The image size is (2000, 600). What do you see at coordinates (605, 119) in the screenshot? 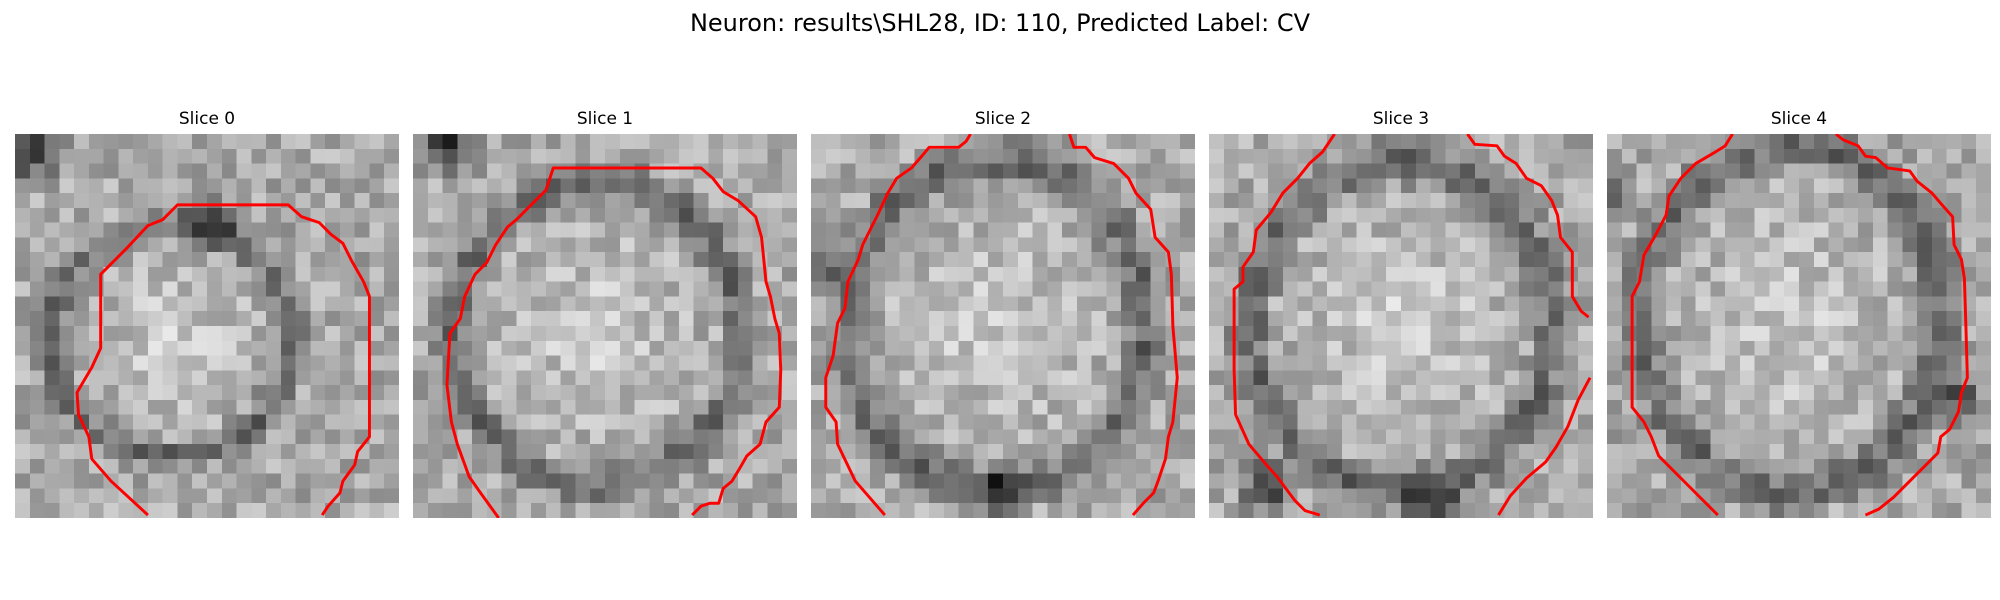
I see `slice-title: Slice 1` at bounding box center [605, 119].